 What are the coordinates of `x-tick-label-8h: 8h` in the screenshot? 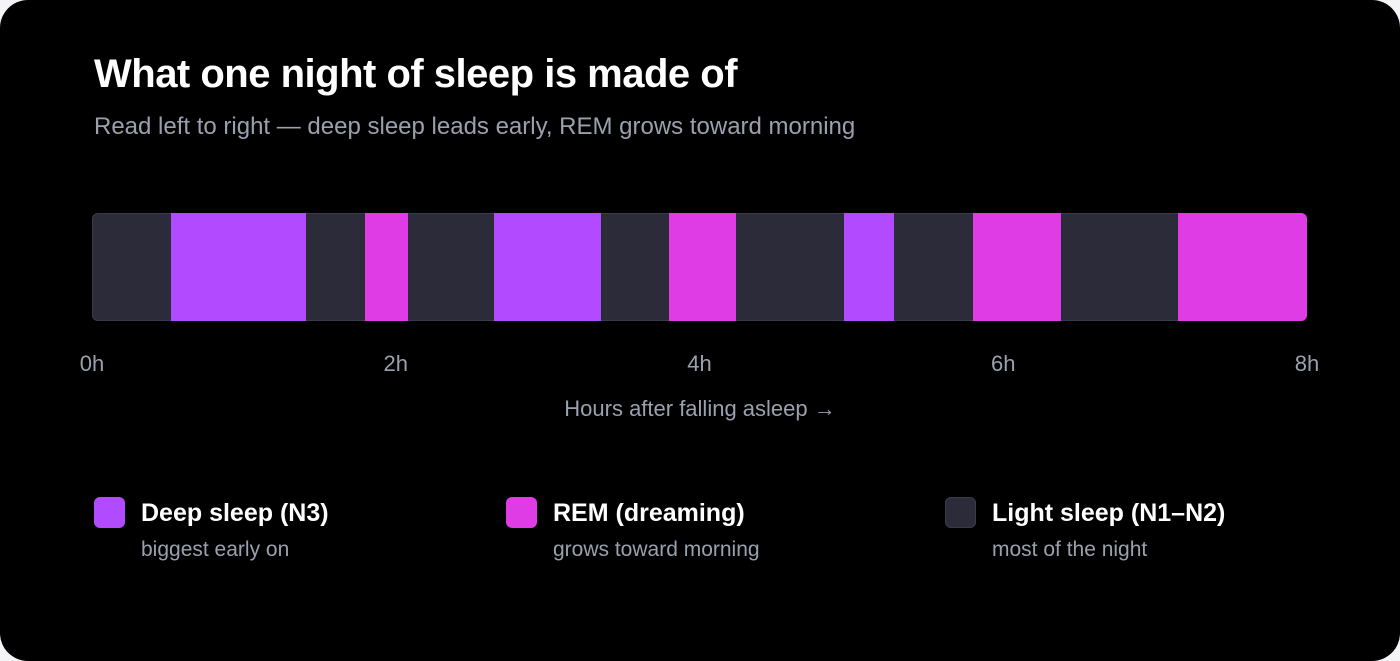 It's located at (1307, 363).